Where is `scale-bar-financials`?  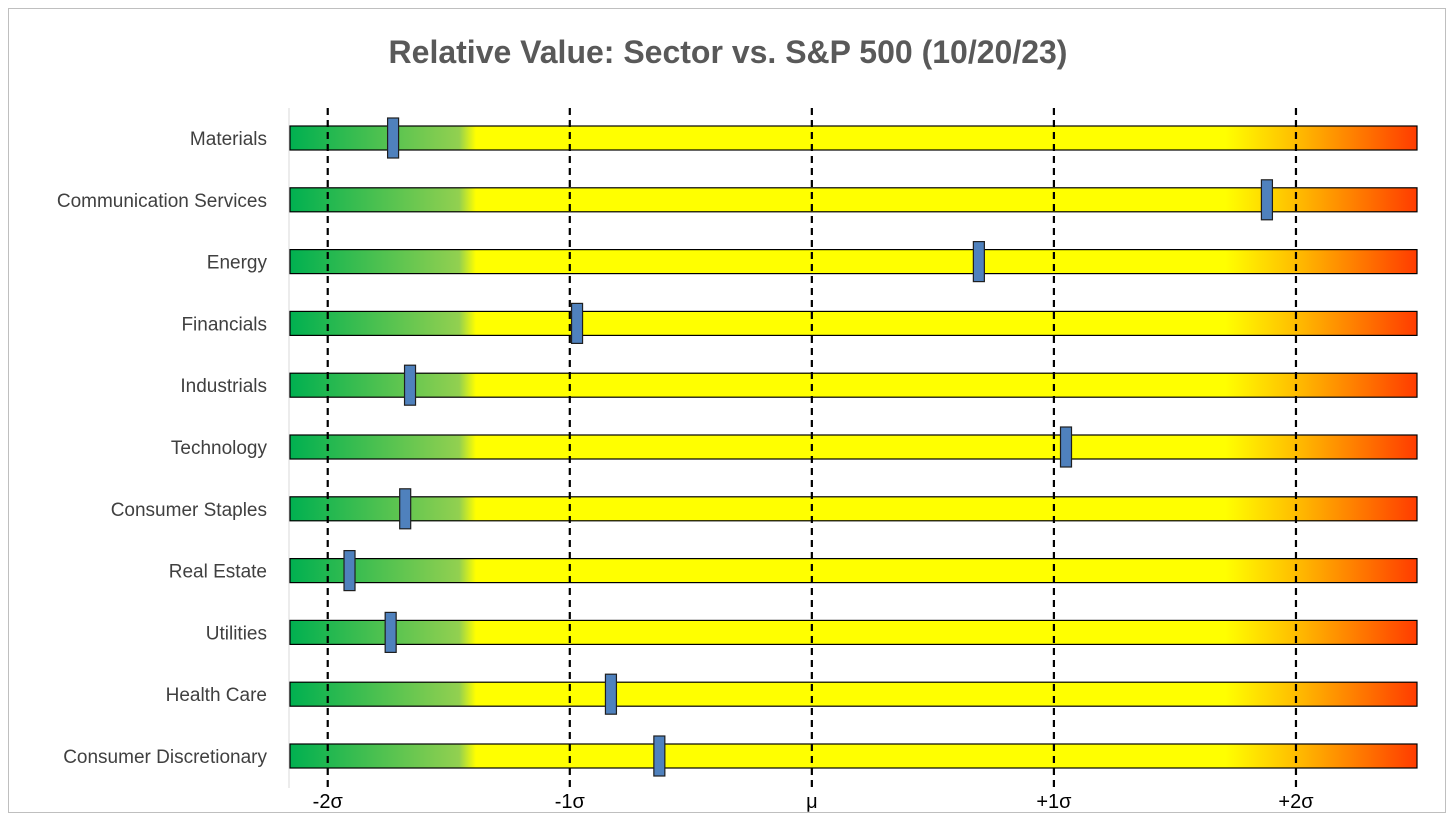 scale-bar-financials is located at coordinates (853, 323).